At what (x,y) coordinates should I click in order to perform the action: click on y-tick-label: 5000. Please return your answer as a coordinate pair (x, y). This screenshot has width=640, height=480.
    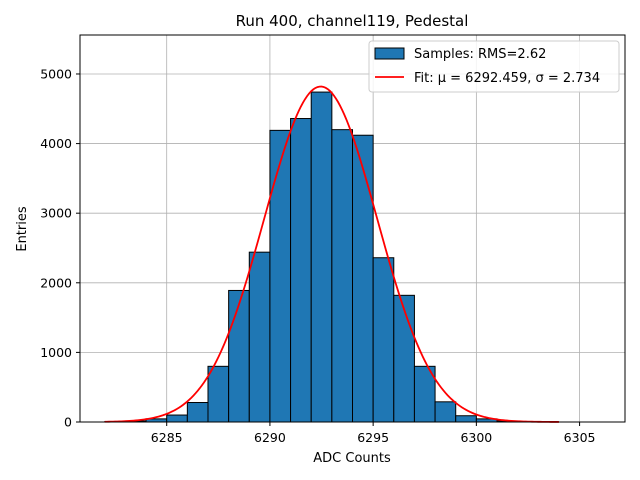
    Looking at the image, I should click on (56, 73).